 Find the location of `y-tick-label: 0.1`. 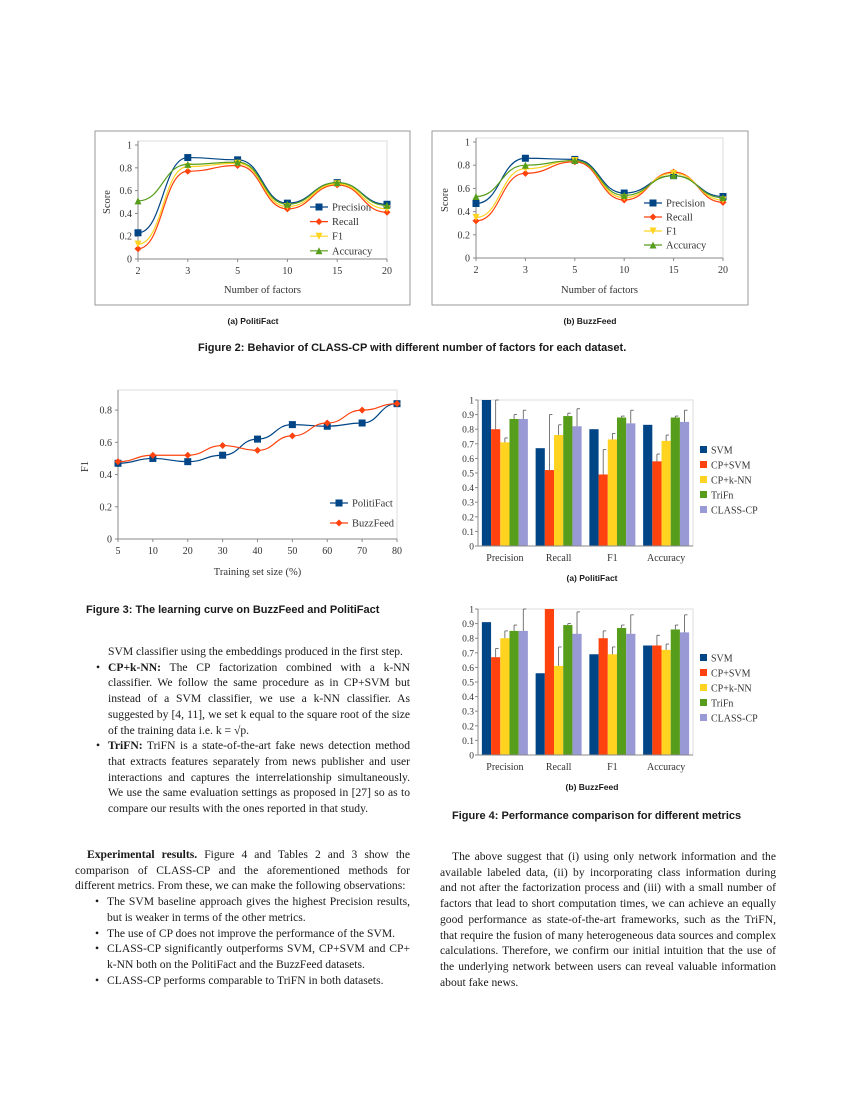

y-tick-label: 0.1 is located at coordinates (468, 533).